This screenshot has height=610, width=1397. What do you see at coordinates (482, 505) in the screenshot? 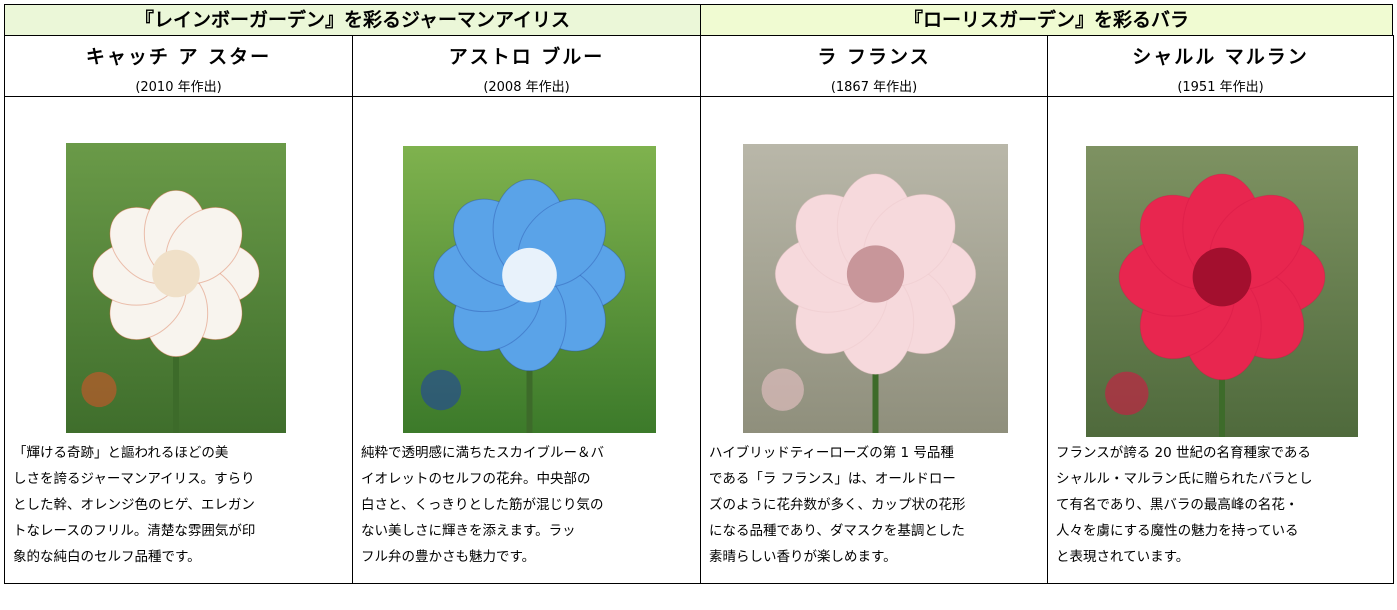
I see `description-line: 白さと、くっきりとした筋が混じり気の` at bounding box center [482, 505].